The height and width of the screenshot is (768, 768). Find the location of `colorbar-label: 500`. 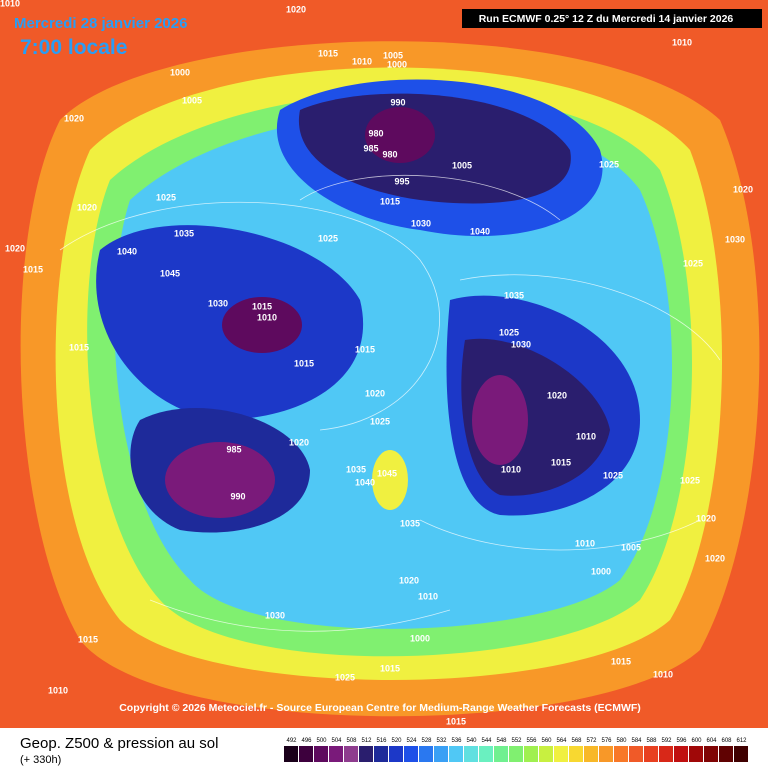

colorbar-label: 500 is located at coordinates (321, 741).